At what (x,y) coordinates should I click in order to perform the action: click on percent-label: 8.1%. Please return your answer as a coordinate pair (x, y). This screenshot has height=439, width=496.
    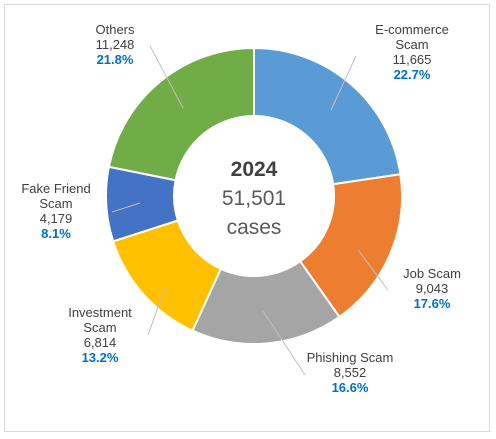
    Looking at the image, I should click on (56, 233).